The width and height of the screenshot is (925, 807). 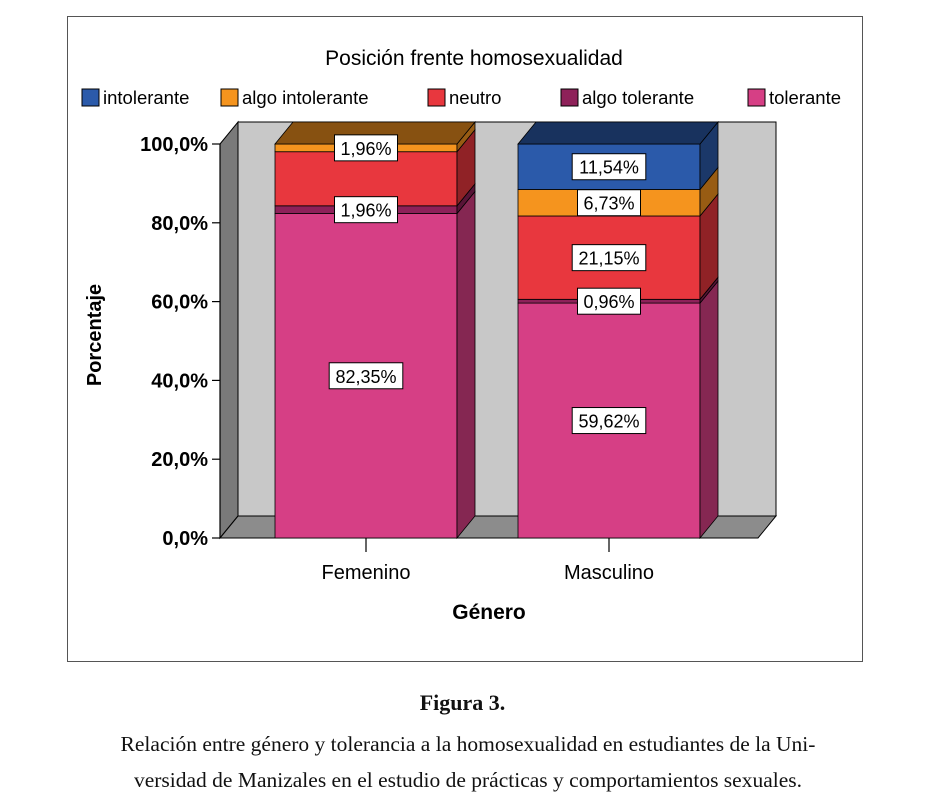 What do you see at coordinates (638, 97) in the screenshot?
I see `legend-label: algo tolerante` at bounding box center [638, 97].